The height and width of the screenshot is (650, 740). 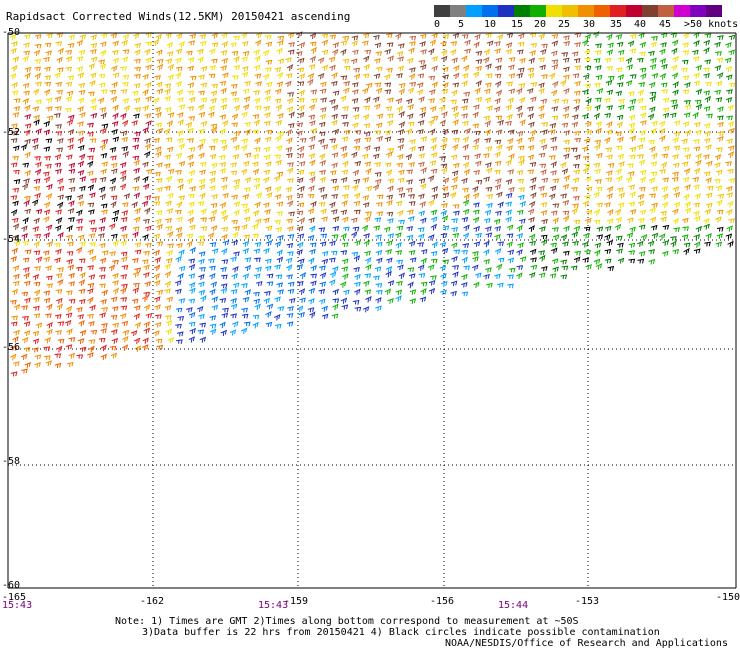 What do you see at coordinates (11, 239) in the screenshot?
I see `lat-label: -54` at bounding box center [11, 239].